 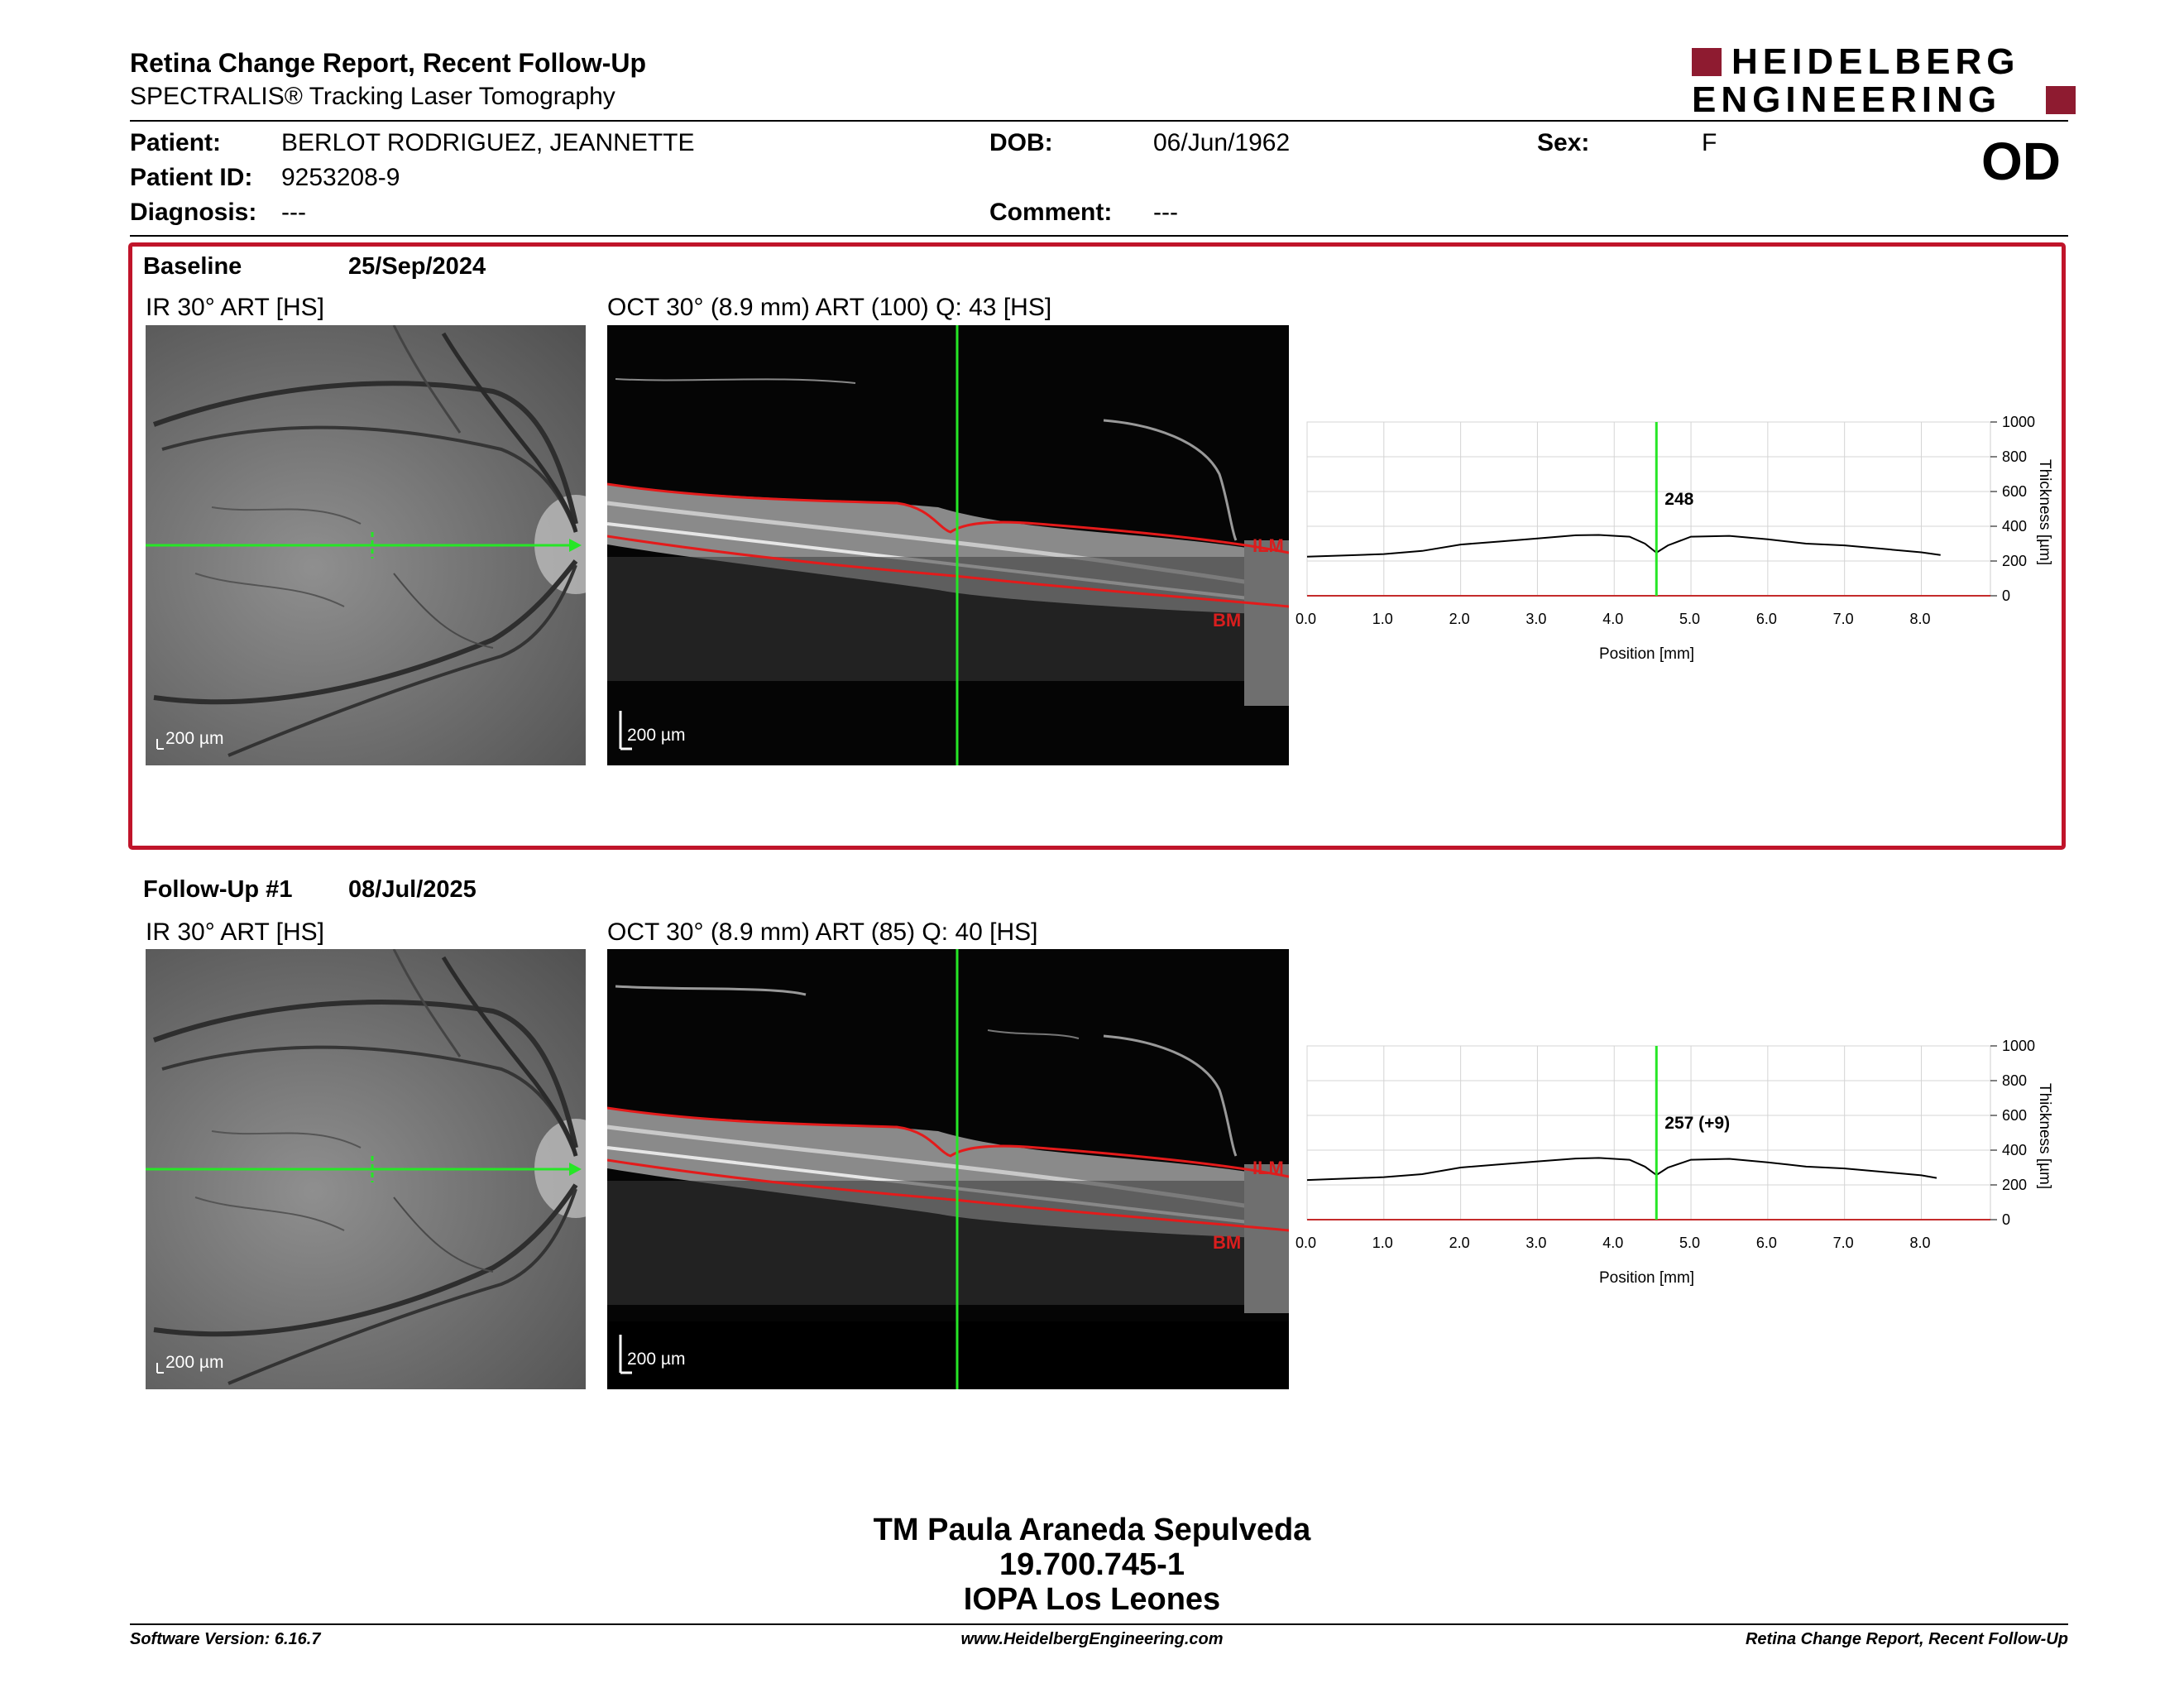 I want to click on sex-label: Sex:, so click(x=1563, y=142).